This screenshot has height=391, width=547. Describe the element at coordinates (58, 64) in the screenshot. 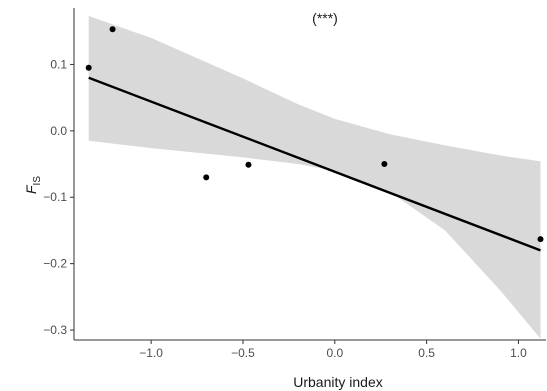

I see `y-tick-label: 0.1` at that location.